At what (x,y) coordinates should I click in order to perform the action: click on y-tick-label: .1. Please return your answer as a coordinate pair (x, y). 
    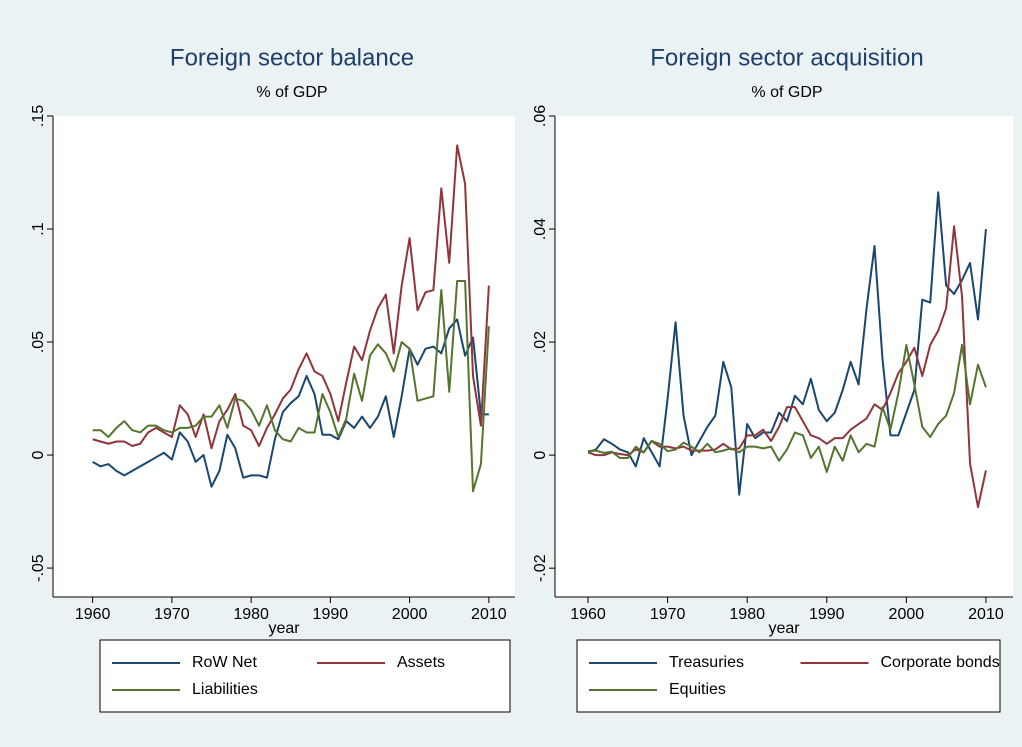
    Looking at the image, I should click on (38, 228).